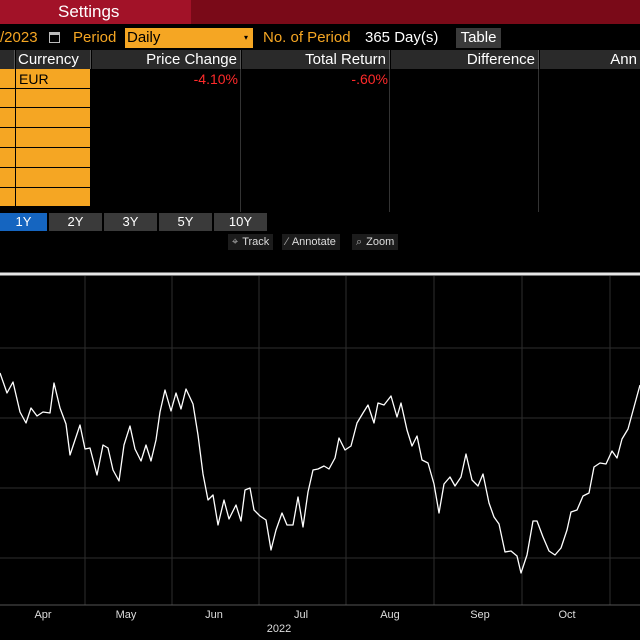 The height and width of the screenshot is (640, 640). What do you see at coordinates (380, 242) in the screenshot?
I see `zoom-label: Zoom` at bounding box center [380, 242].